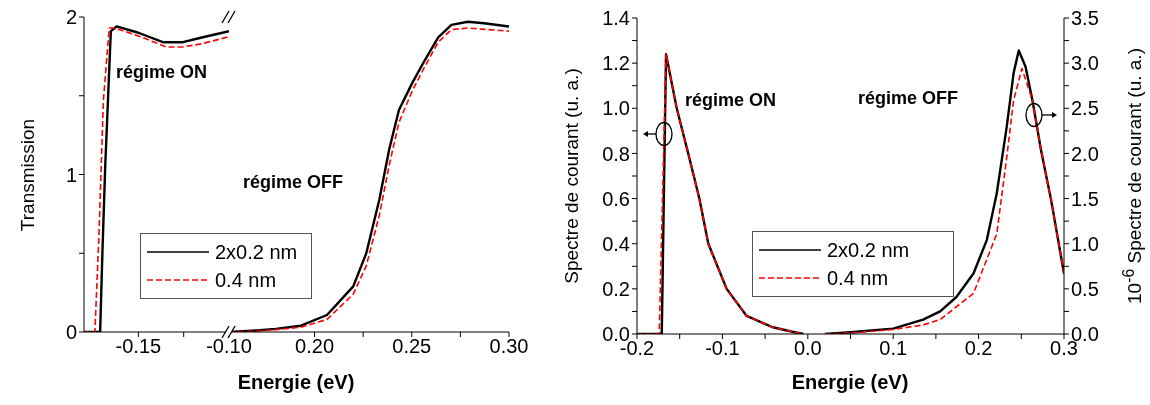 Image resolution: width=1150 pixels, height=405 pixels. Describe the element at coordinates (1085, 18) in the screenshot. I see `y2-tick-label: 3.5` at that location.